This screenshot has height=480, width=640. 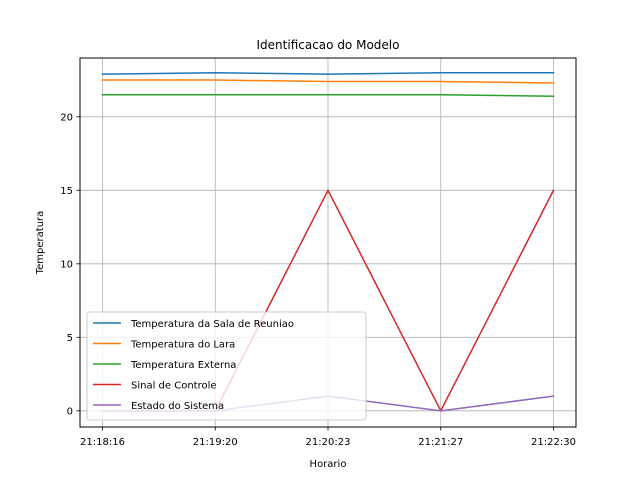 I want to click on y-tick-label: 0, so click(x=70, y=411).